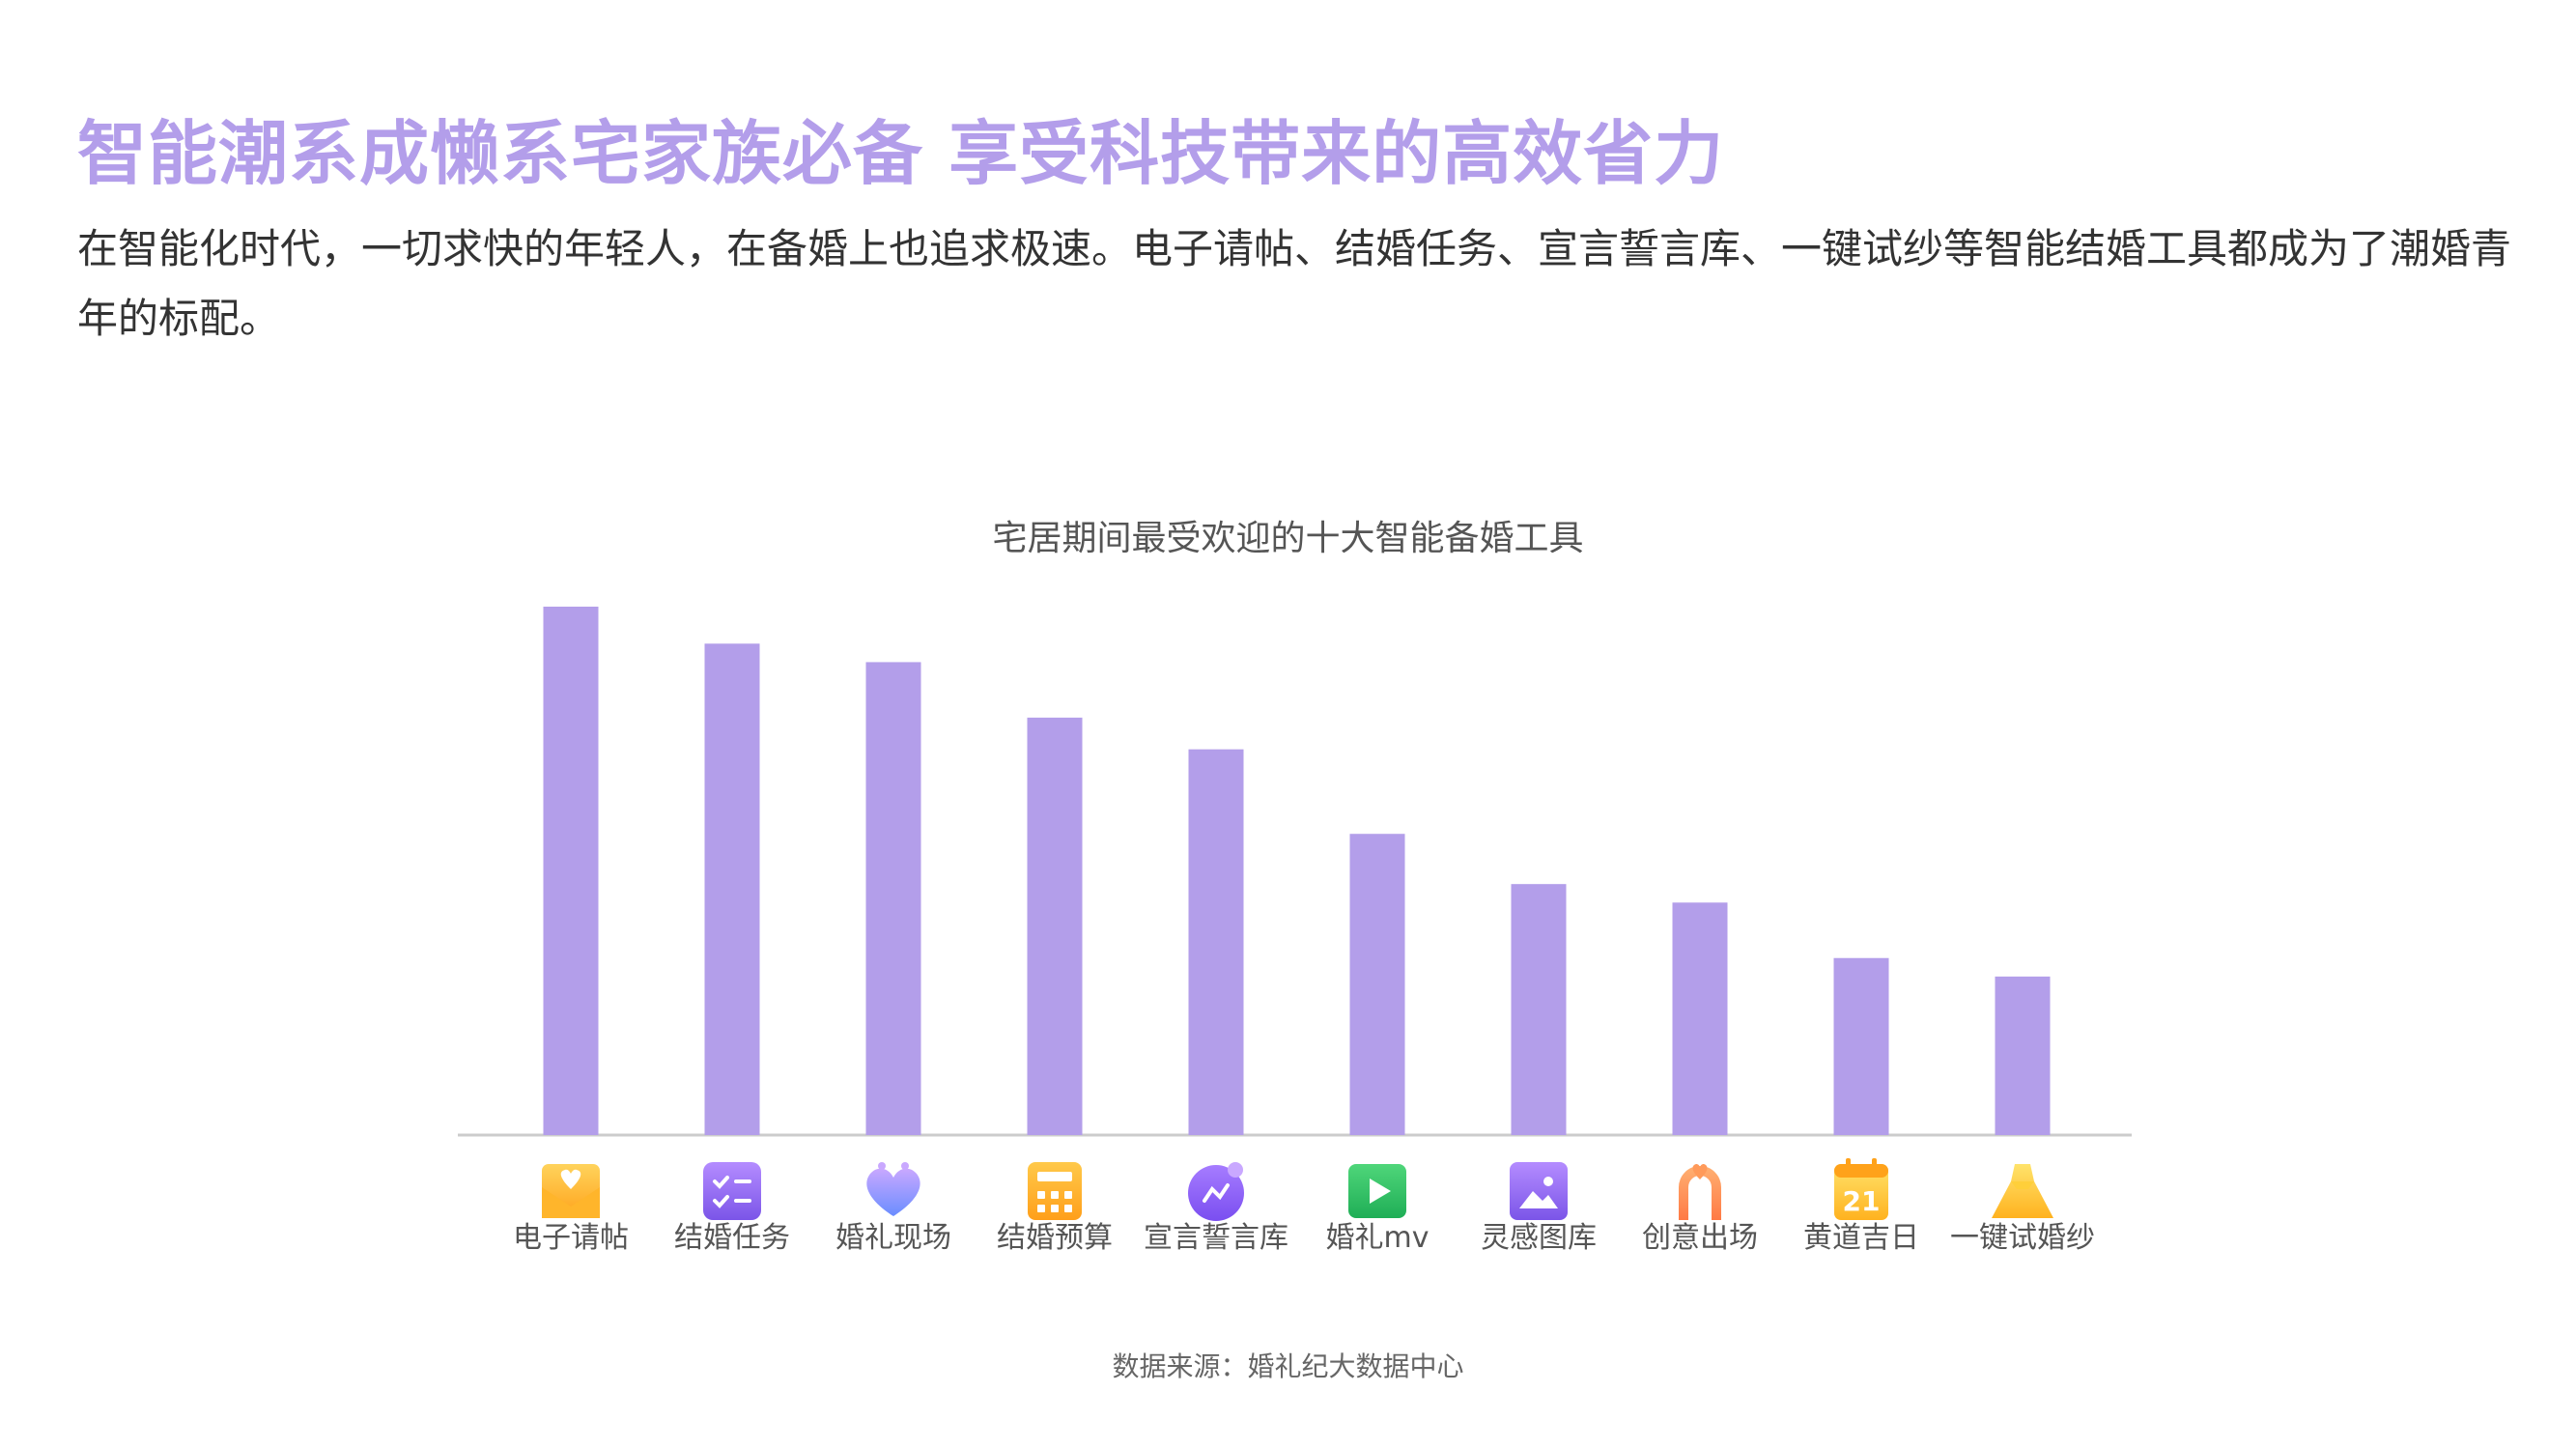 This screenshot has height=1449, width=2576. I want to click on category-label: 黄道吉日, so click(1861, 1238).